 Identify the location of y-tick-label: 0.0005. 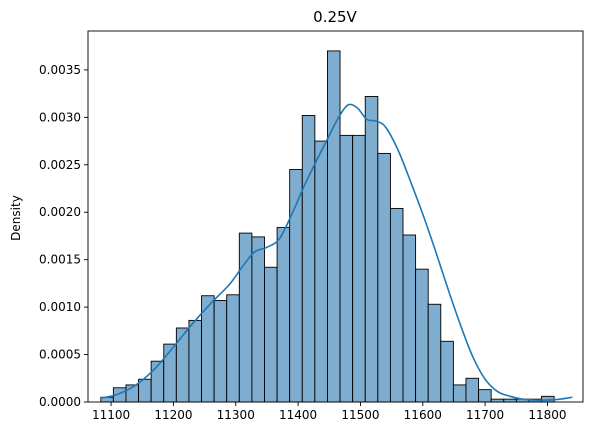
(60, 355).